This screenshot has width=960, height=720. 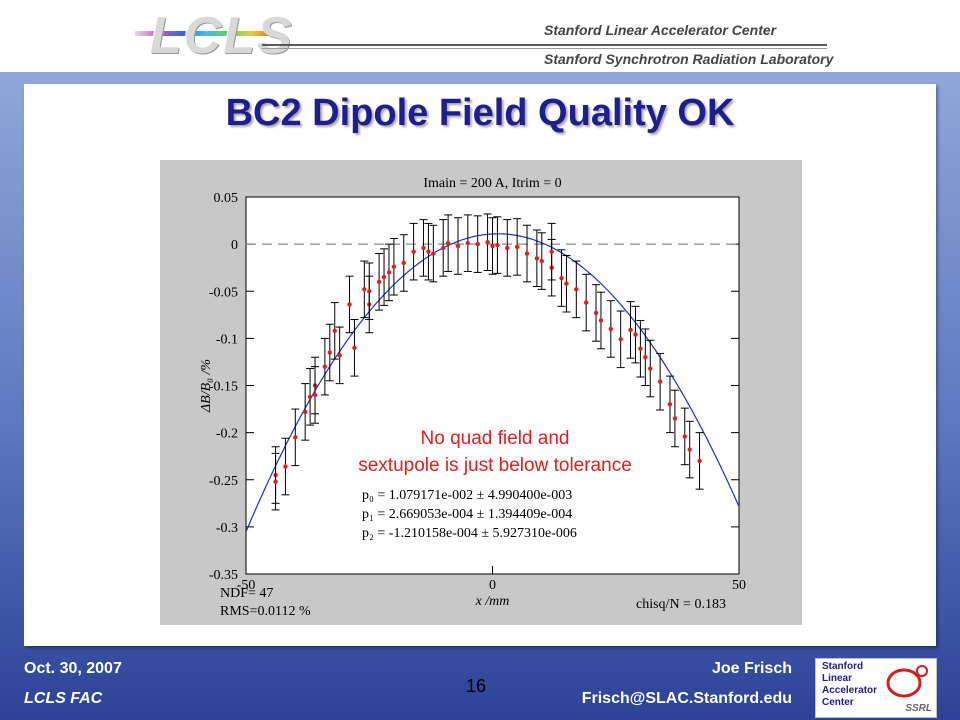 What do you see at coordinates (469, 533) in the screenshot?
I see `fit-parameter: p₂ = -1.210158e-004 ± 5.927310e-006` at bounding box center [469, 533].